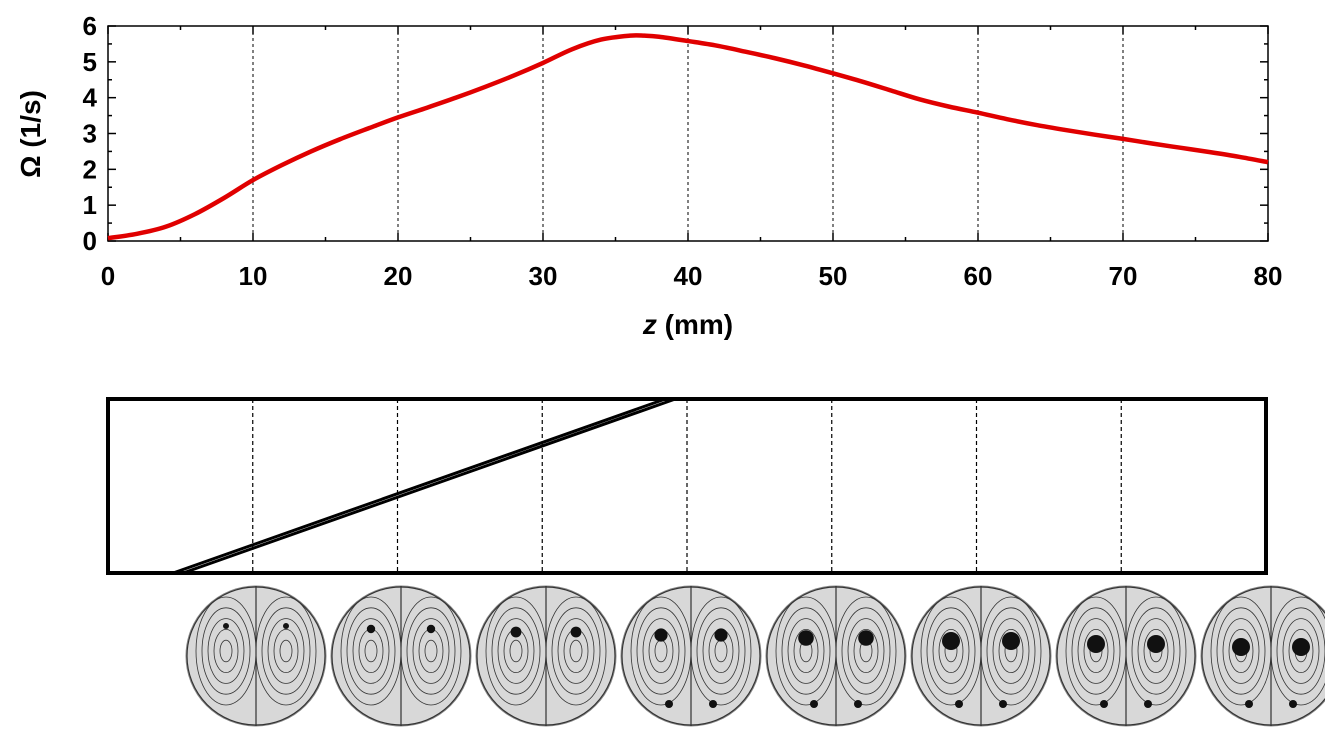 This screenshot has height=729, width=1325. I want to click on y-tick-labels: 0 1 2 3 4 5 6, so click(90, 133).